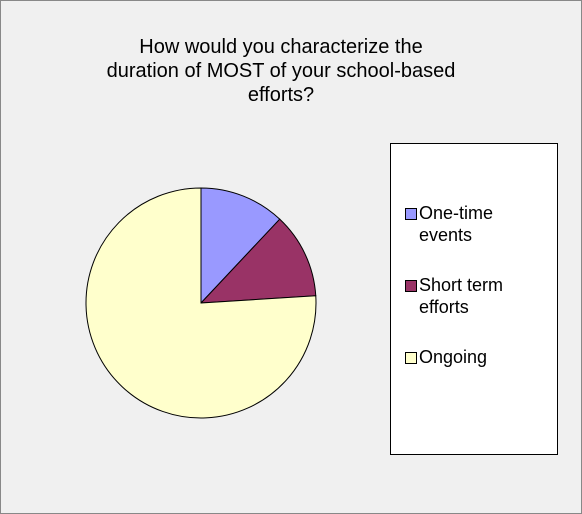  I want to click on legend-label: One-time events, so click(456, 224).